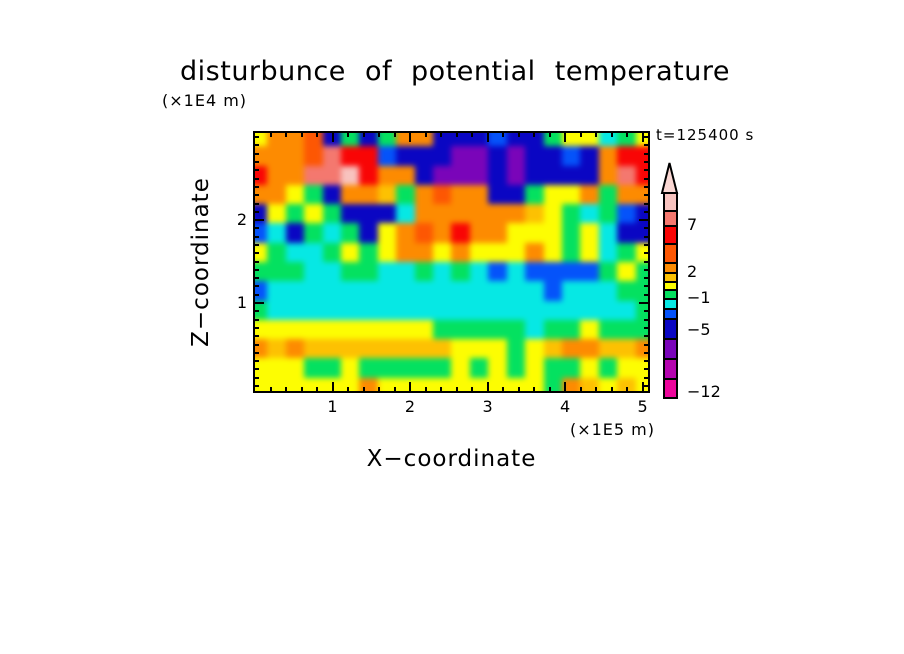  What do you see at coordinates (670, 278) in the screenshot?
I see `colorbar-segment` at bounding box center [670, 278].